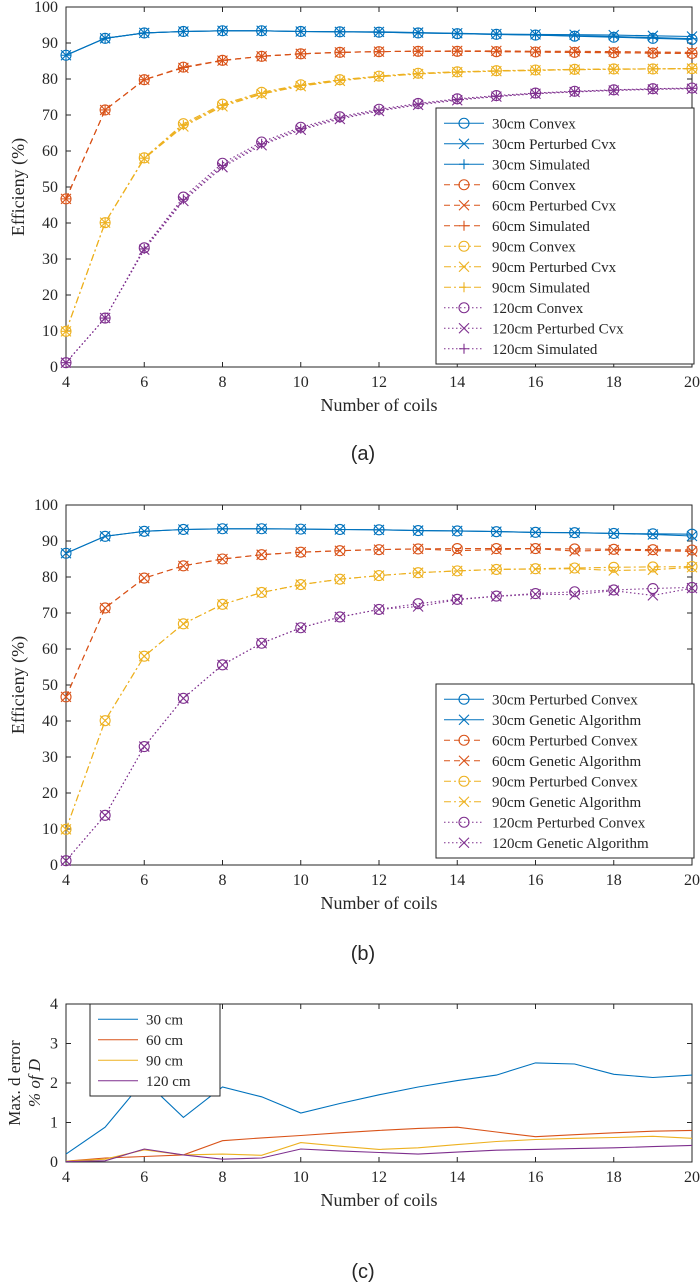 The width and height of the screenshot is (700, 1288). I want to click on y-tick-label: 30, so click(50, 259).